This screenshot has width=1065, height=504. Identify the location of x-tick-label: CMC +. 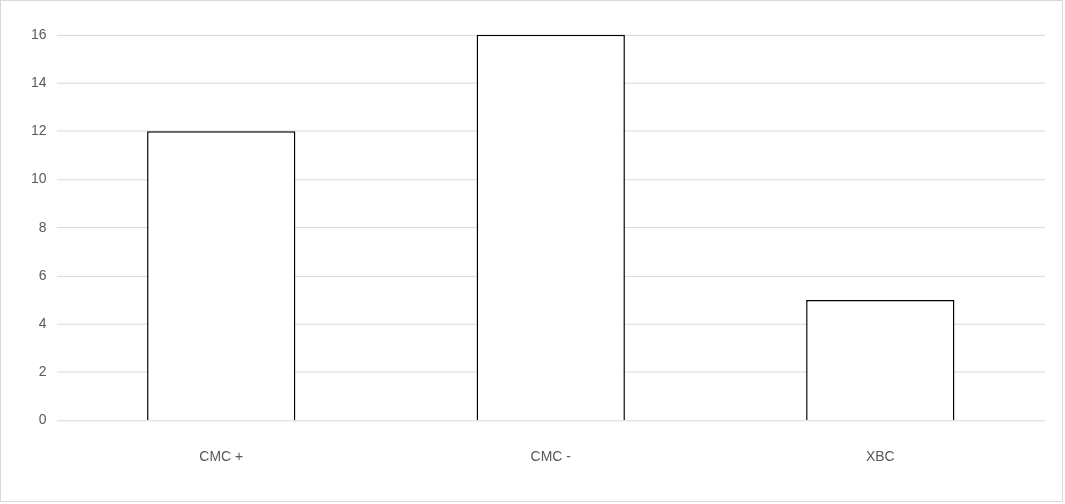
(221, 455).